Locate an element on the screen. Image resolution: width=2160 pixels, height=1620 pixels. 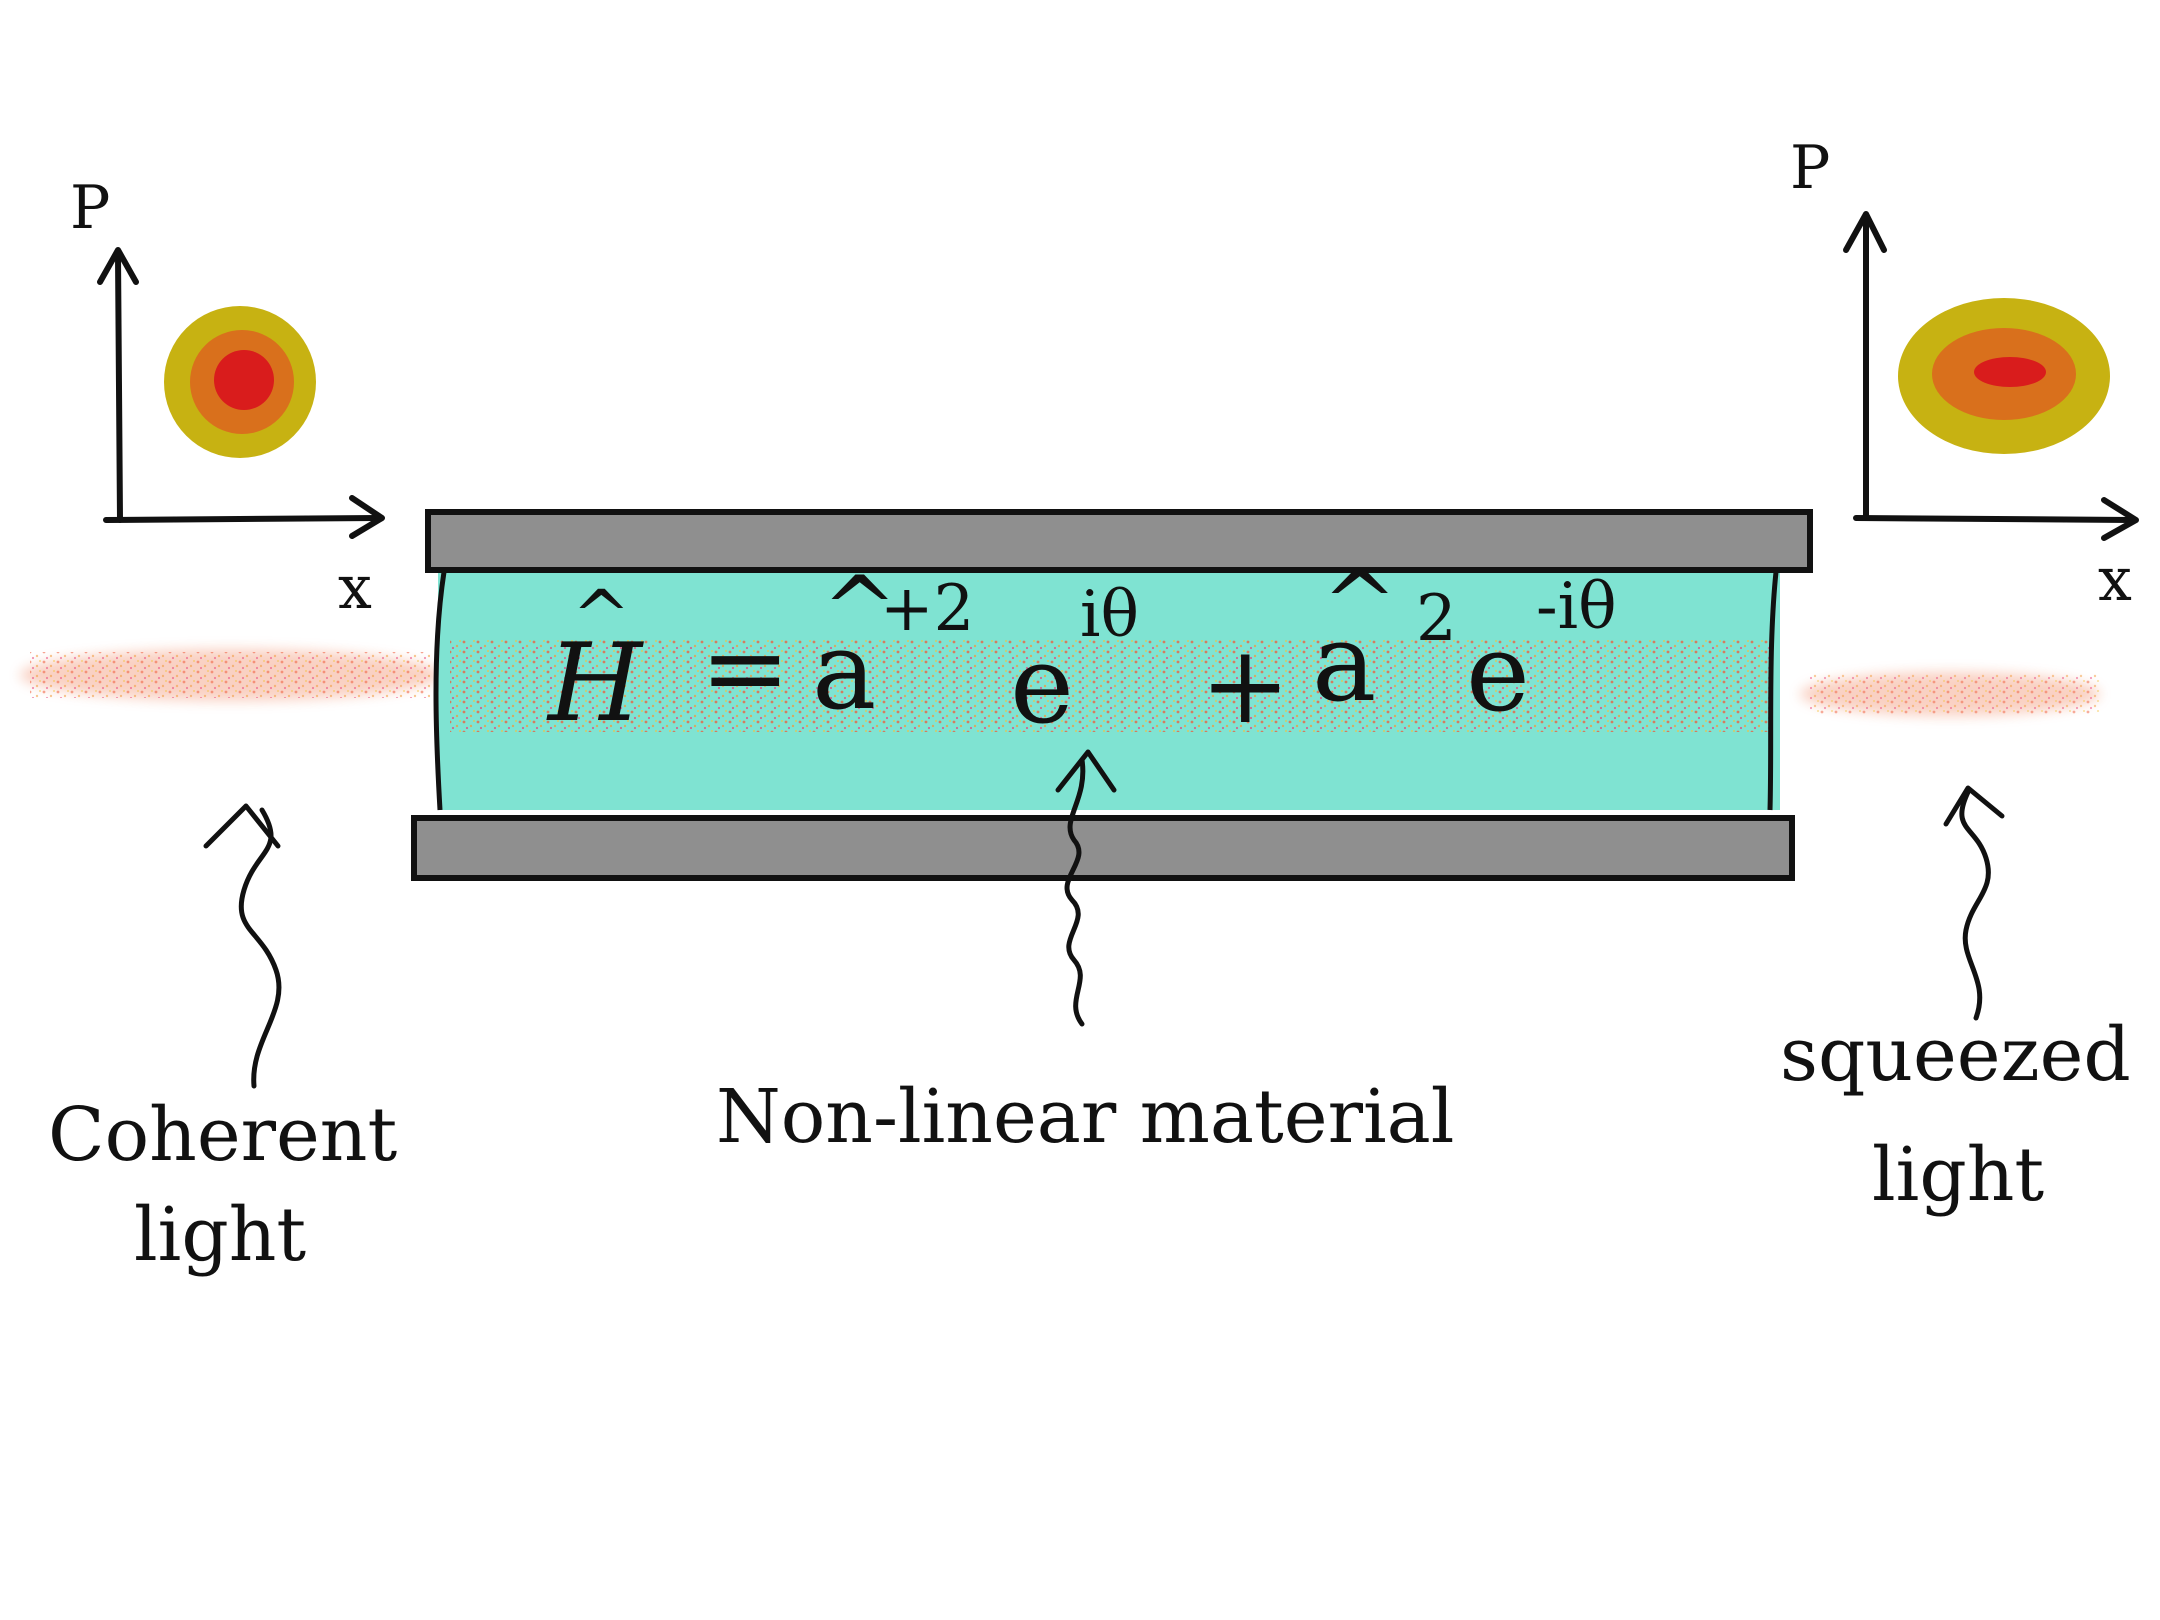
eq-a-dagger: a is located at coordinates (844, 671).